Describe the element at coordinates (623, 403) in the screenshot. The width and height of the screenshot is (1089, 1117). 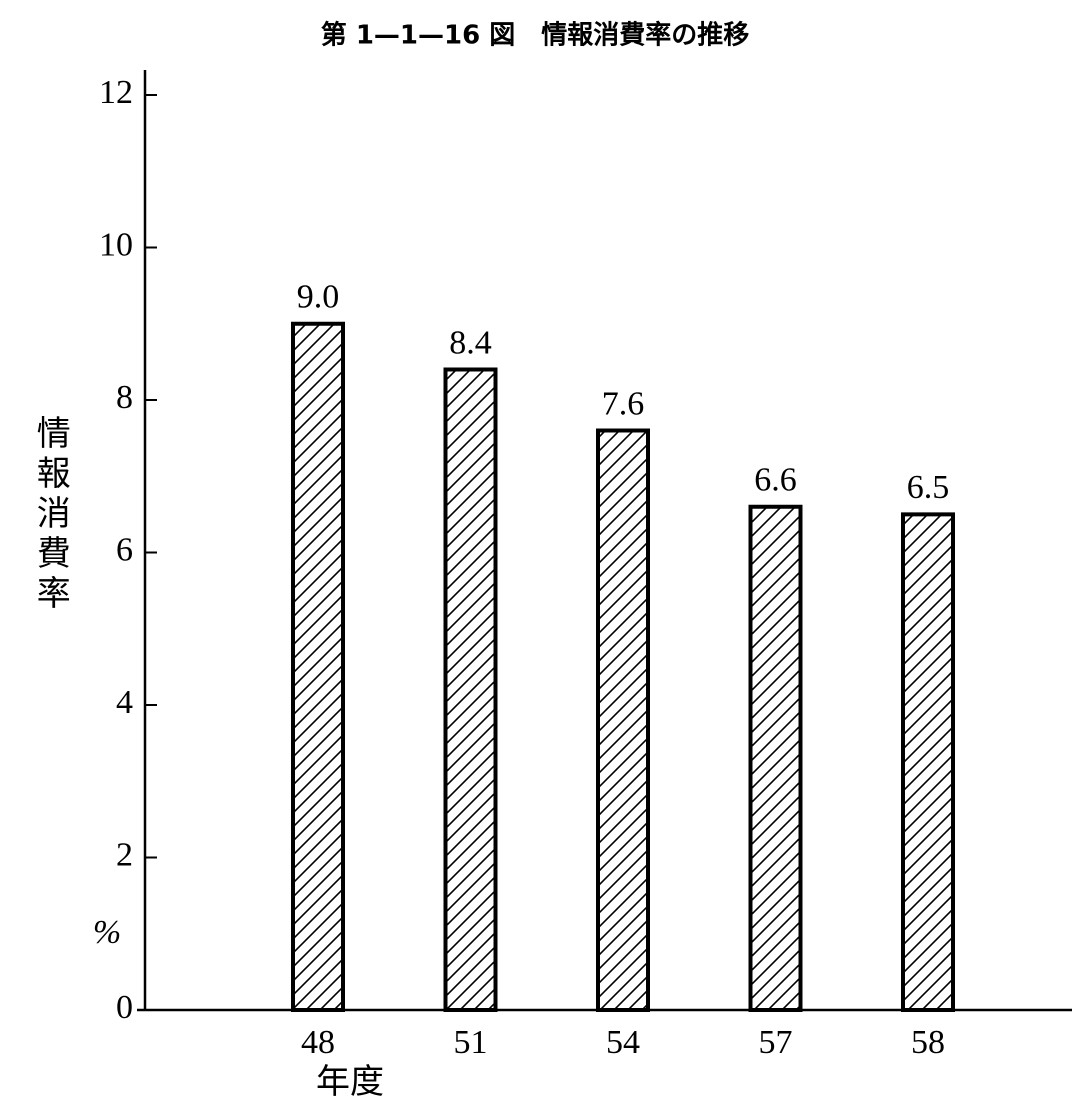
I see `value-label: 7.6` at that location.